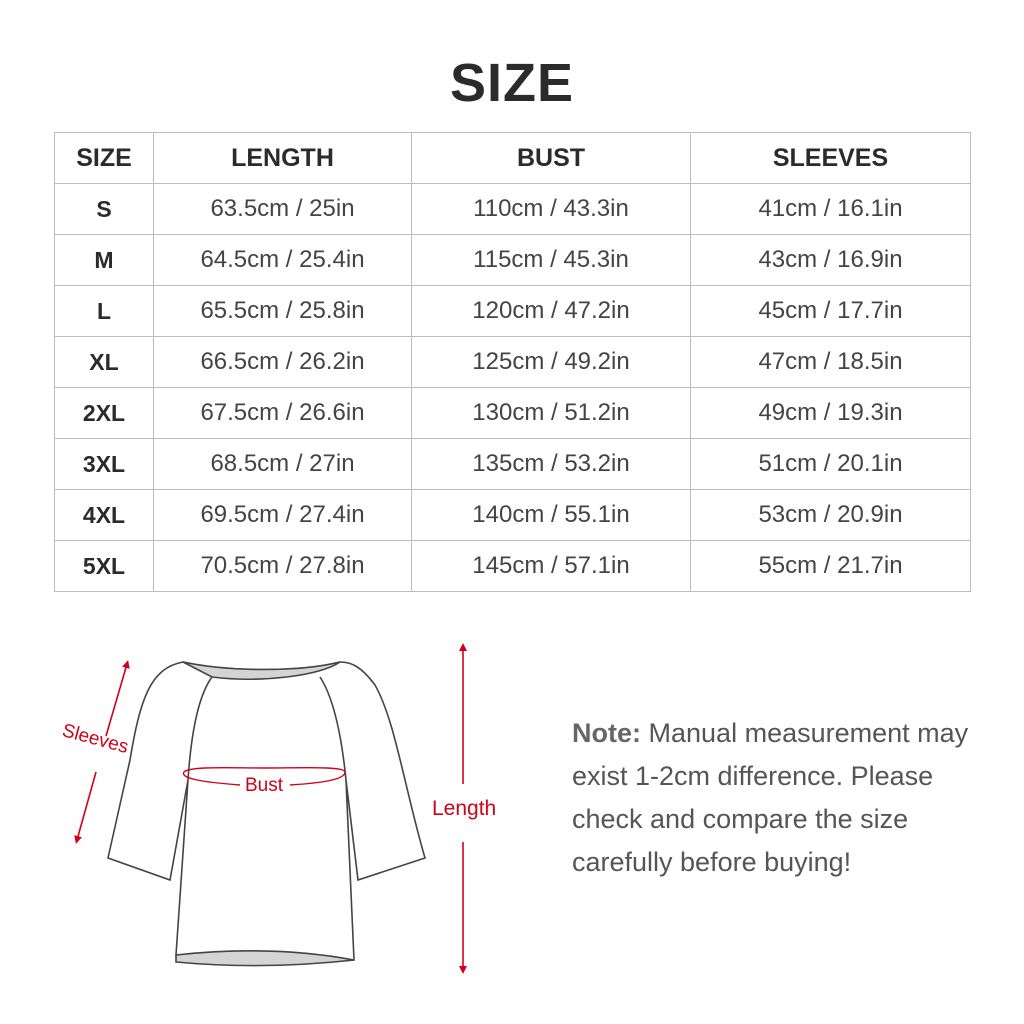 Image resolution: width=1024 pixels, height=1024 pixels. What do you see at coordinates (104, 311) in the screenshot?
I see `size-cell: L` at bounding box center [104, 311].